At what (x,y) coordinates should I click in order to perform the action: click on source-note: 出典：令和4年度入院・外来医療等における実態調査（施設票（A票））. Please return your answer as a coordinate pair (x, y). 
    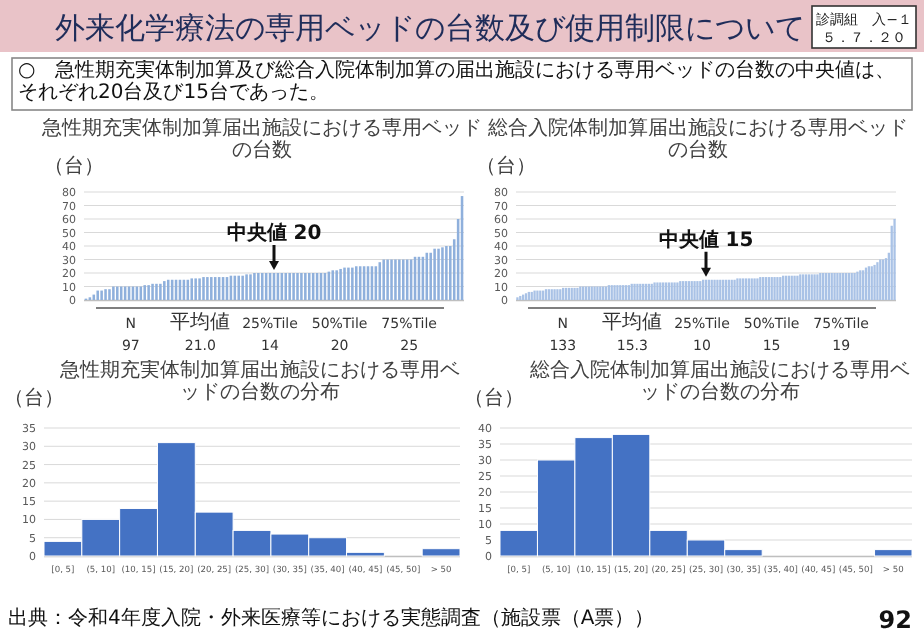
    Looking at the image, I should click on (331, 618).